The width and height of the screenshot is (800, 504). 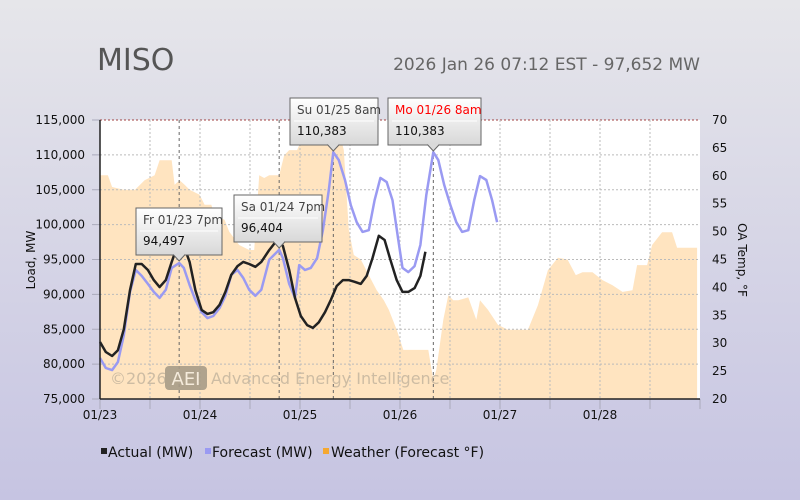 What do you see at coordinates (104, 451) in the screenshot?
I see `legend-swatch-actual` at bounding box center [104, 451].